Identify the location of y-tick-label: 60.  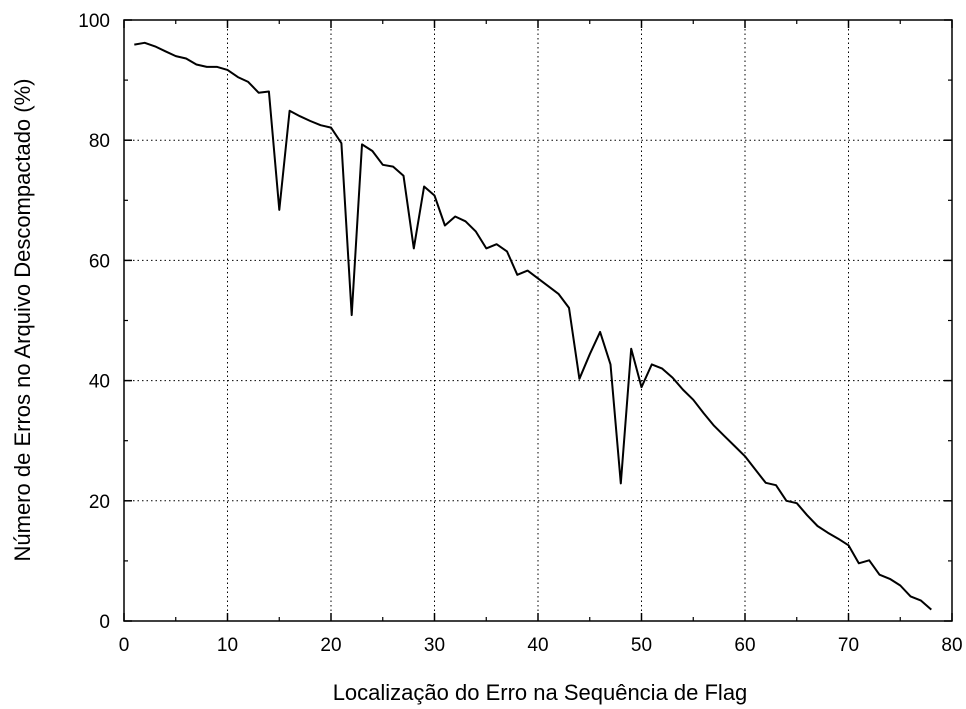
(99, 261).